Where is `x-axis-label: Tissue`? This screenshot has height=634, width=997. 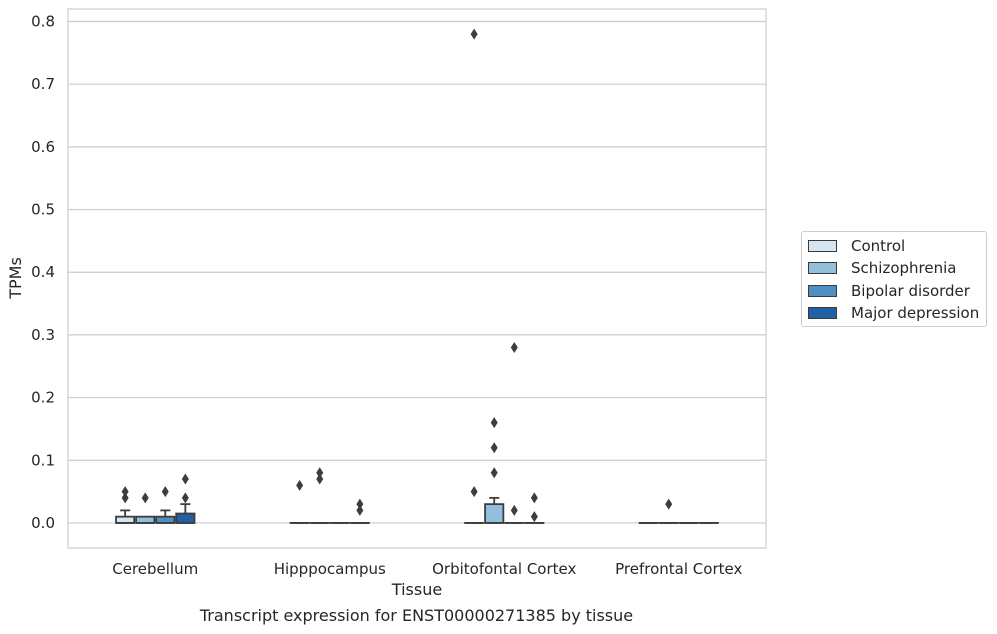 x-axis-label: Tissue is located at coordinates (416, 589).